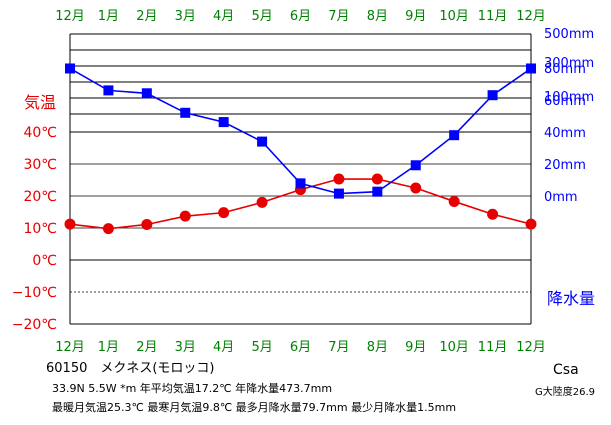 The width and height of the screenshot is (611, 425). What do you see at coordinates (571, 298) in the screenshot?
I see `precipitation-axis-label: 降水量` at bounding box center [571, 298].